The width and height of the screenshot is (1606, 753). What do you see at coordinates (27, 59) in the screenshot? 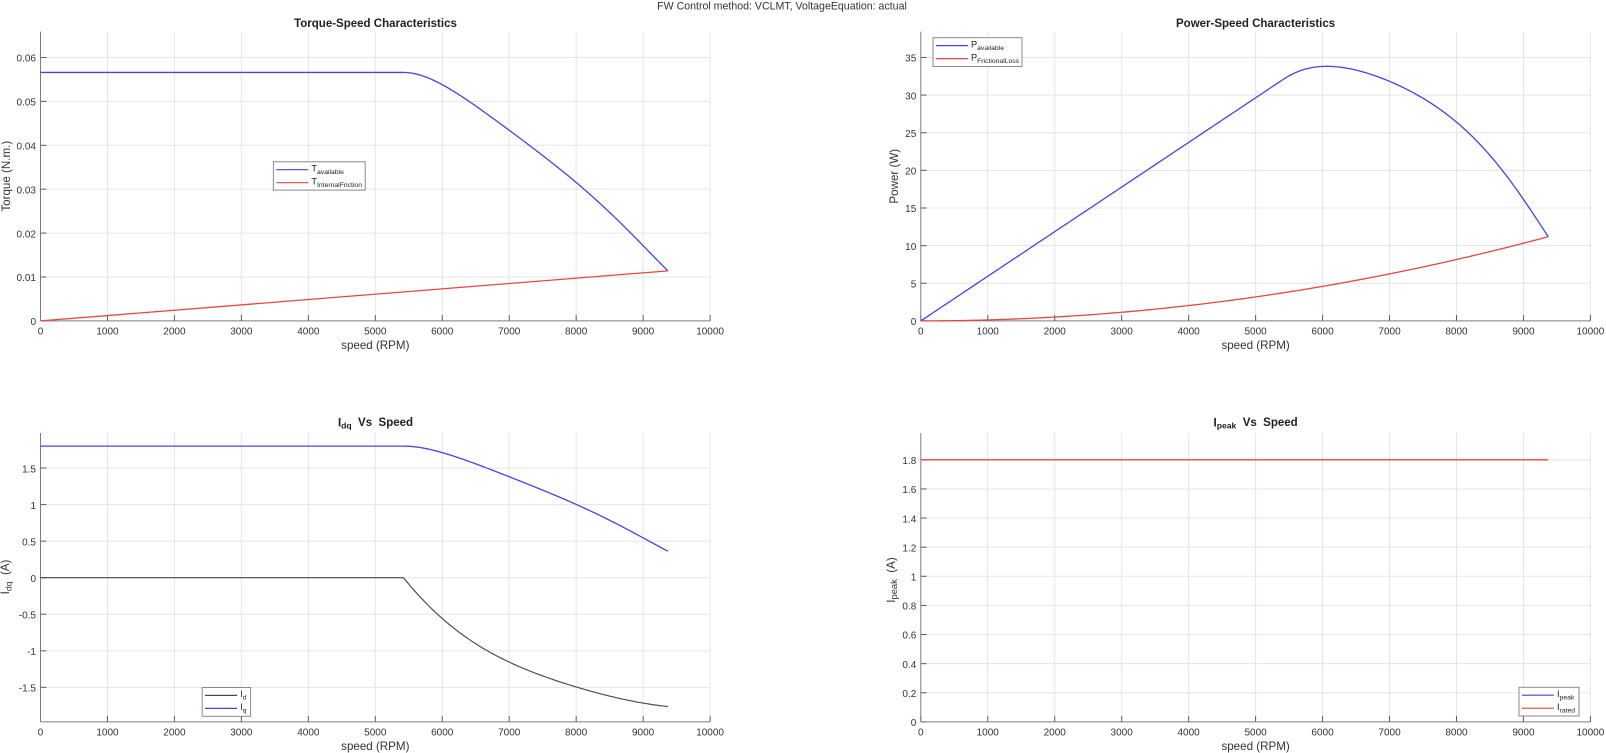
I see `svg-text: 0.06` at bounding box center [27, 59].